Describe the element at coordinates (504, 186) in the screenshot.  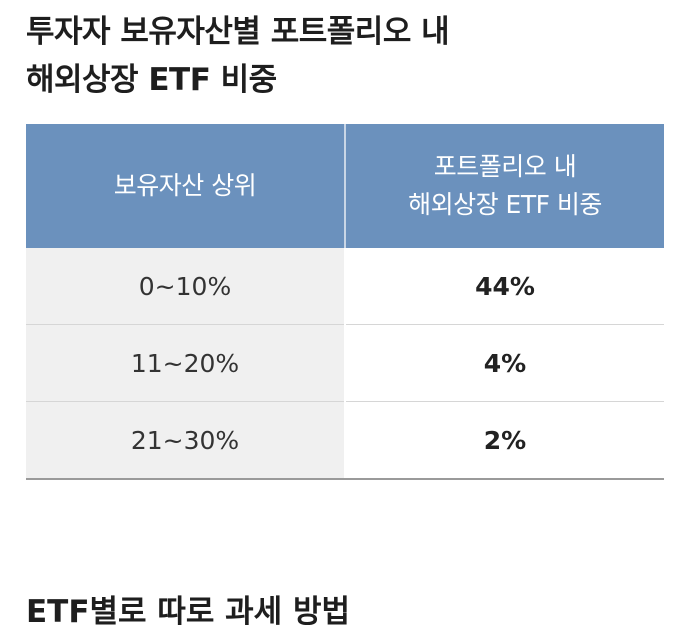
I see `header-etf-share: 포트폴리오 내 해외상장 ETF 비중` at that location.